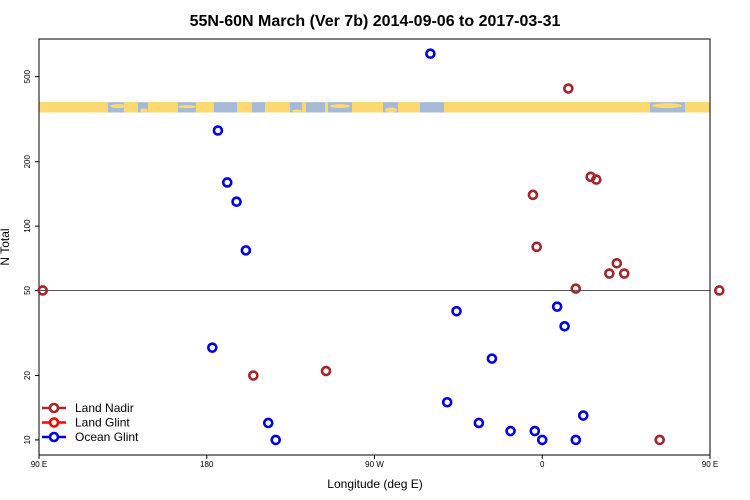 The width and height of the screenshot is (750, 500). What do you see at coordinates (6, 246) in the screenshot?
I see `y-axis-label: N Total` at bounding box center [6, 246].